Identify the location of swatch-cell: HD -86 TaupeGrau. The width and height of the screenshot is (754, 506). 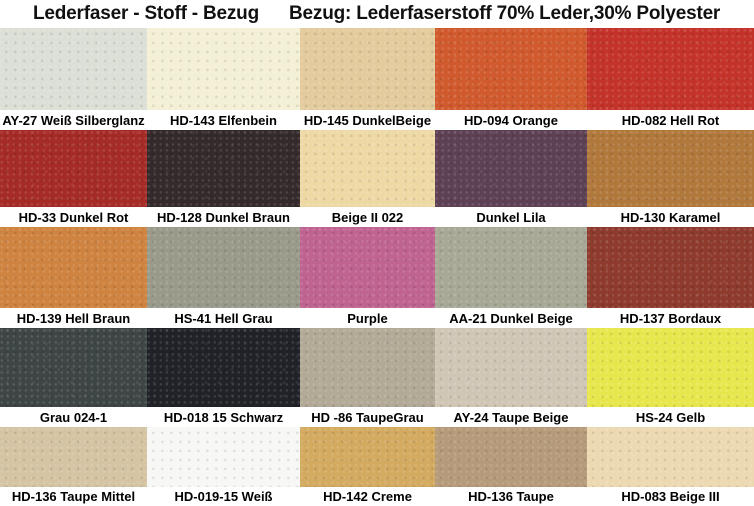
(367, 377).